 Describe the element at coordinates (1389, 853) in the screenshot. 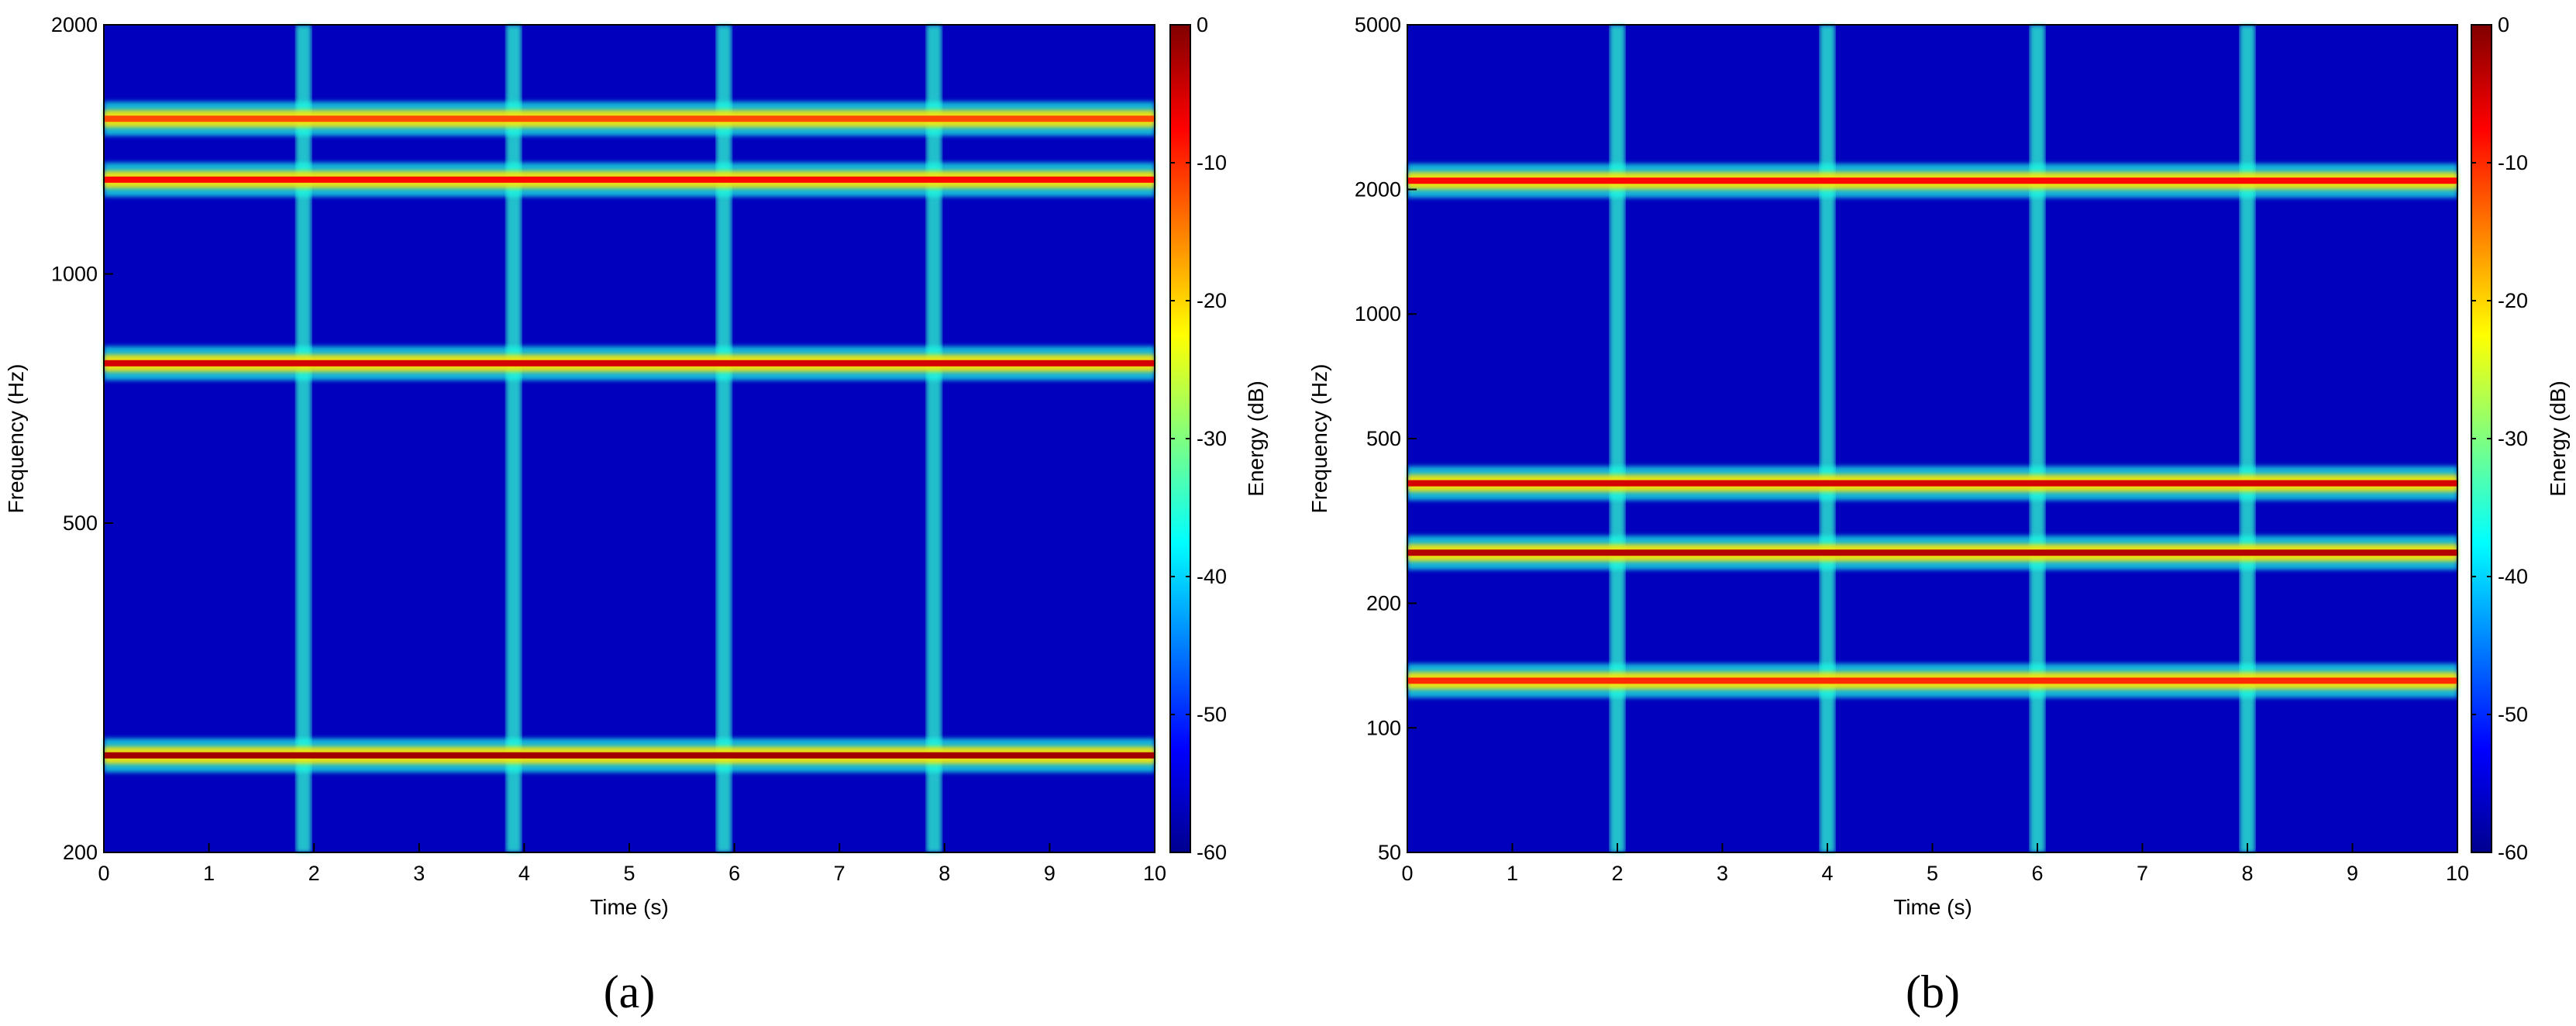

I see `y-tick-label: 50` at that location.